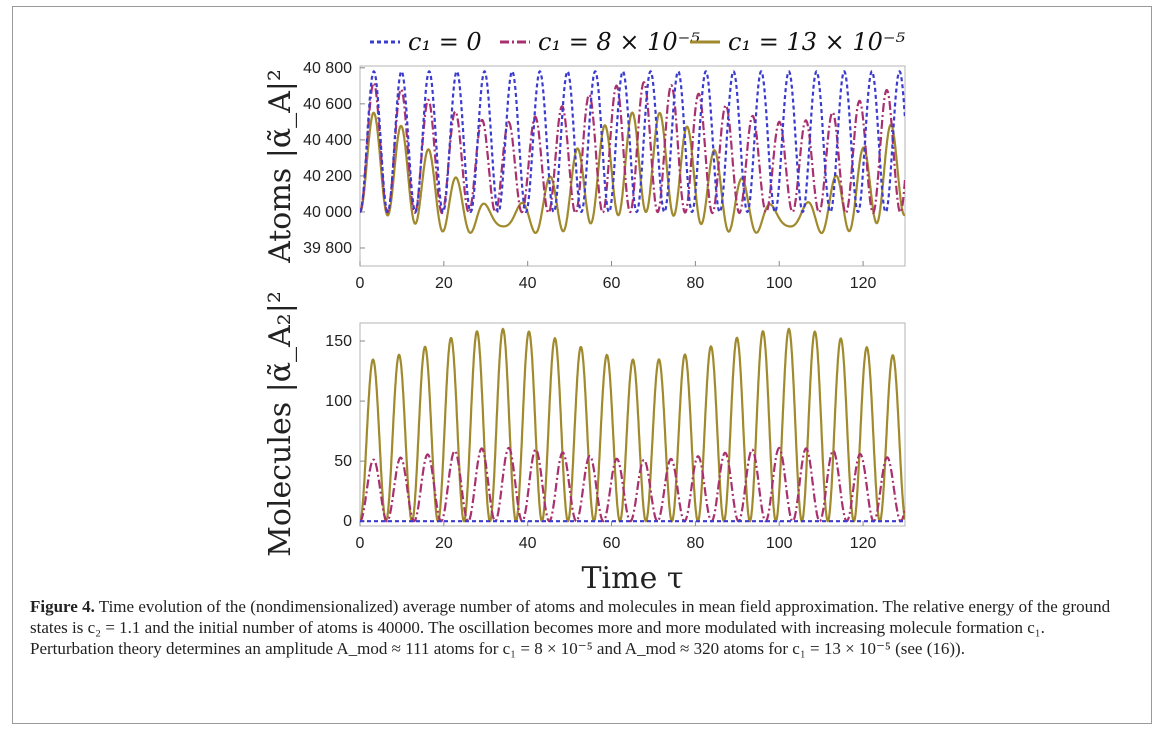  Describe the element at coordinates (338, 401) in the screenshot. I see `y-tick-label: 100` at that location.